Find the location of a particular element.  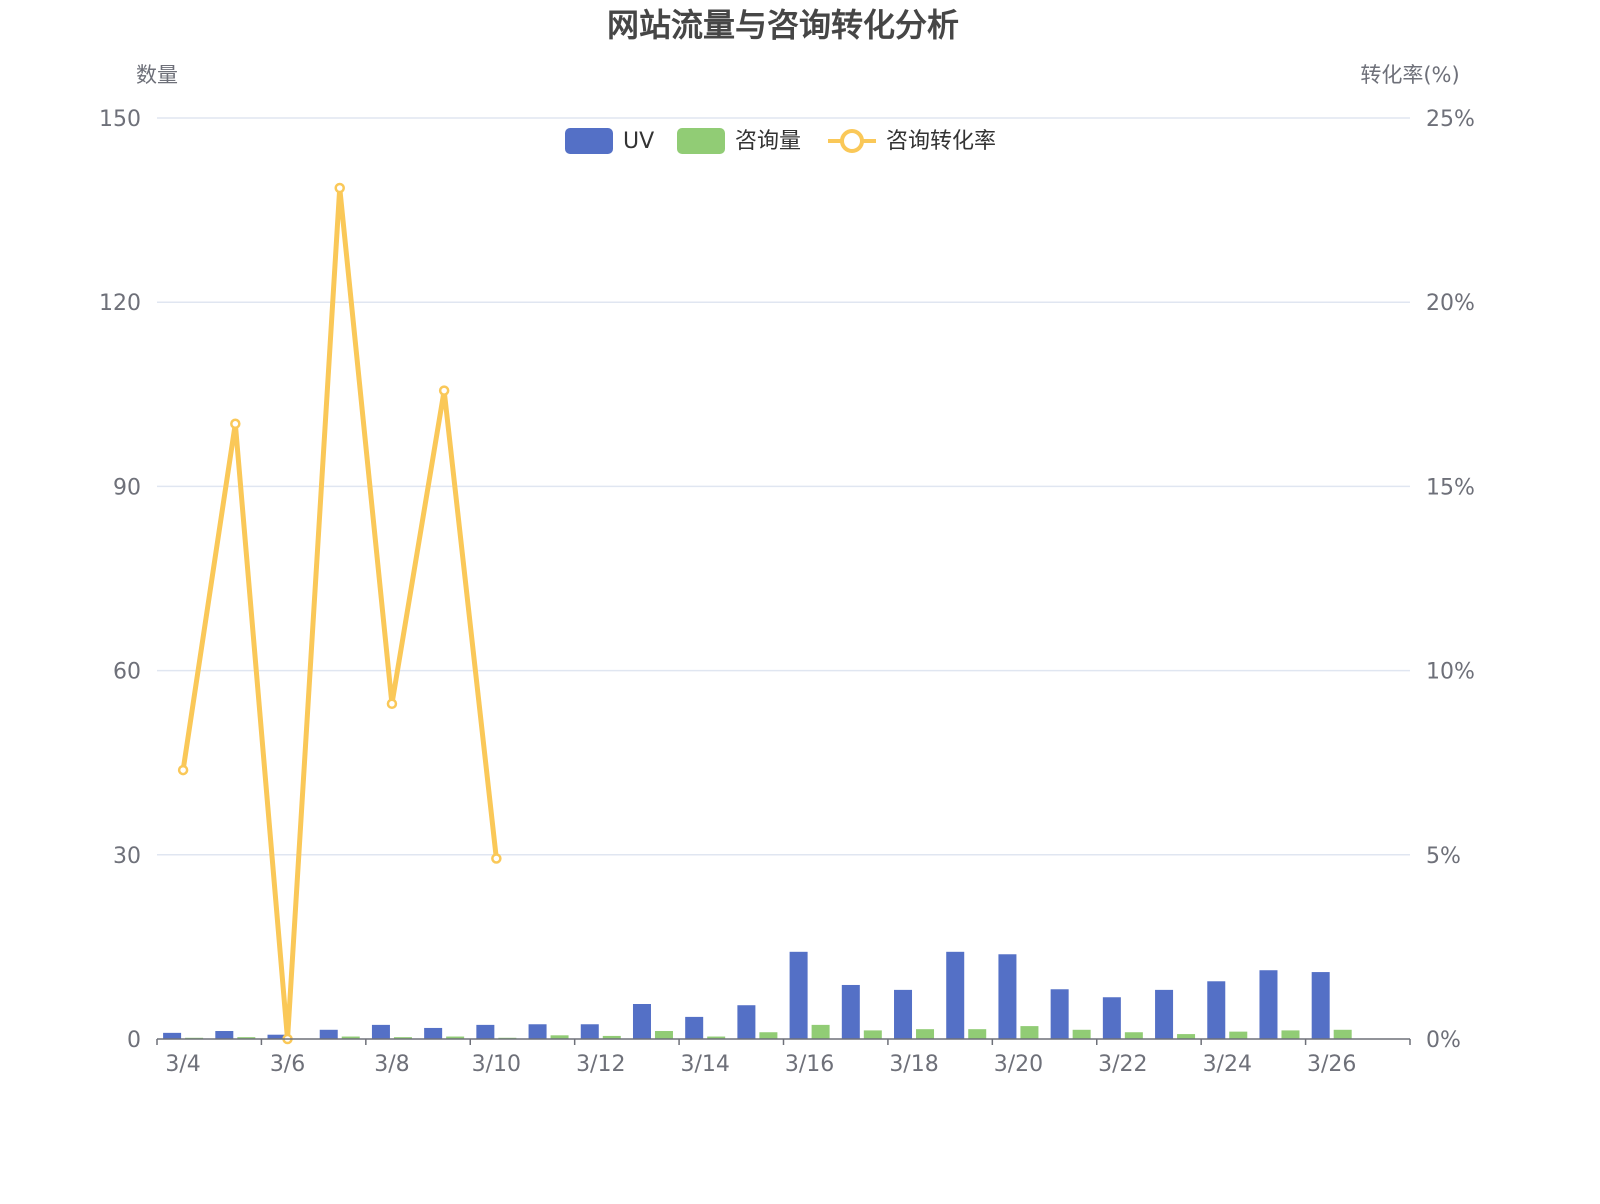

y-tick-left: 120 is located at coordinates (120, 303).